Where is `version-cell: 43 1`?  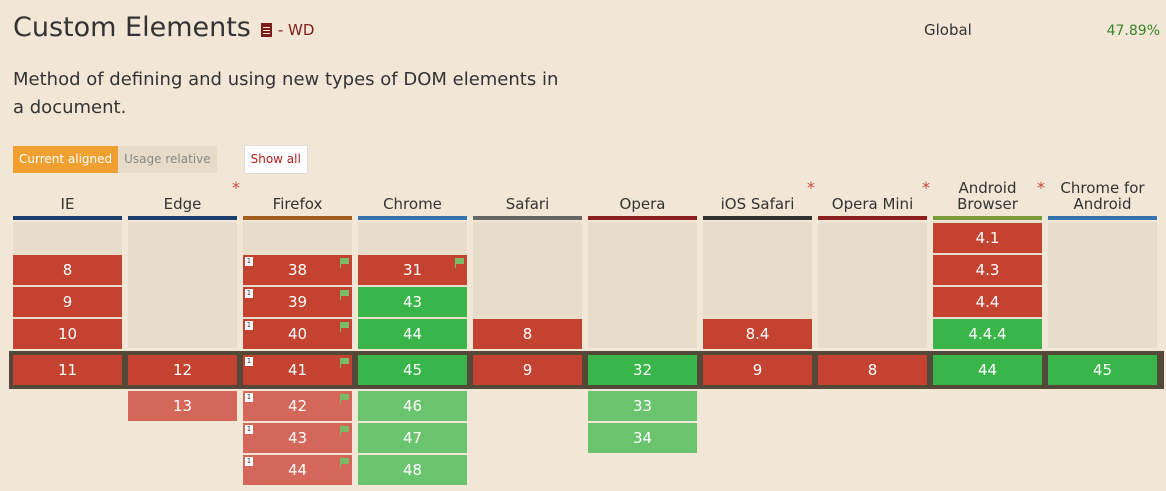
version-cell: 43 1 is located at coordinates (297, 438).